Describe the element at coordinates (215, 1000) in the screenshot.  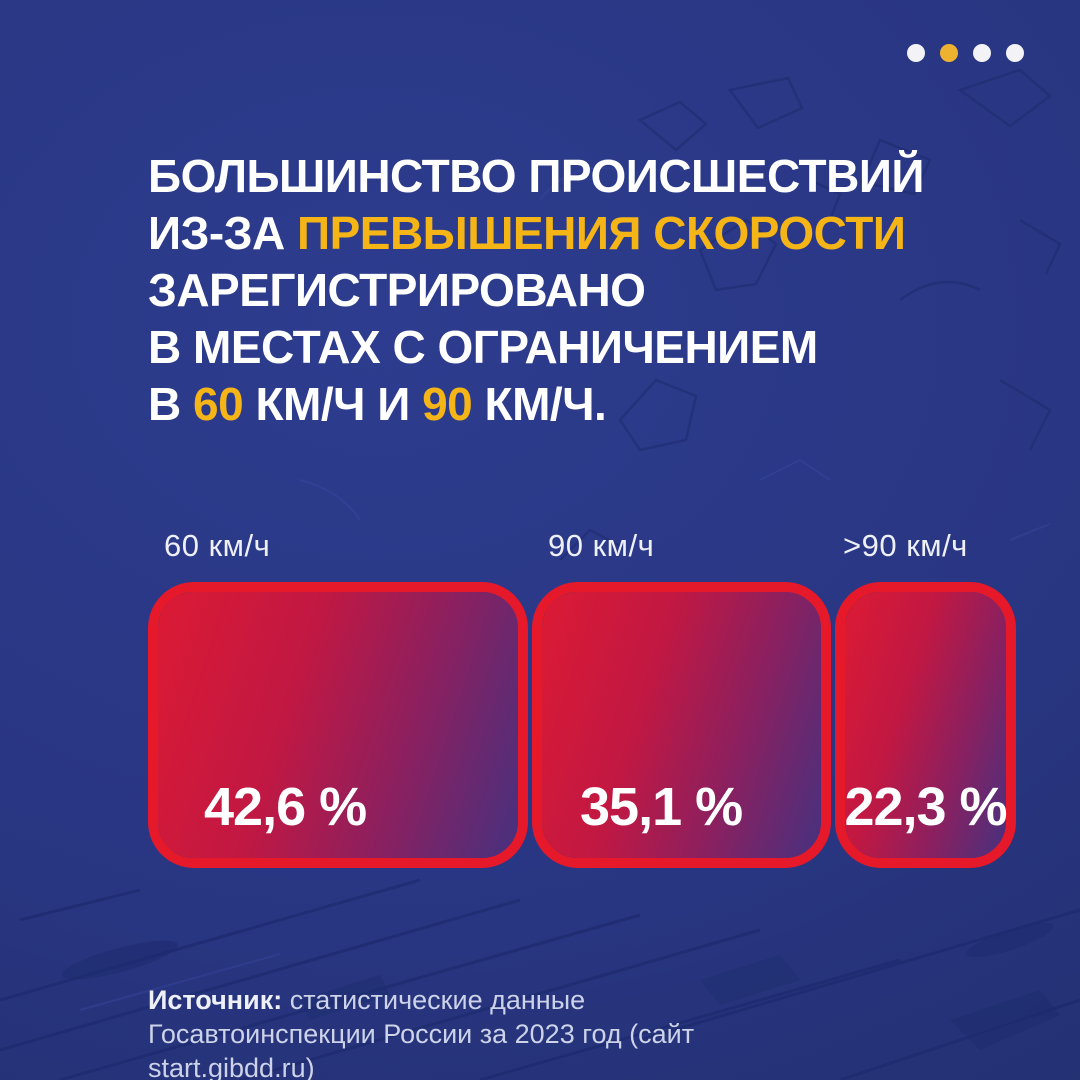
I see `source-label: Источник:` at that location.